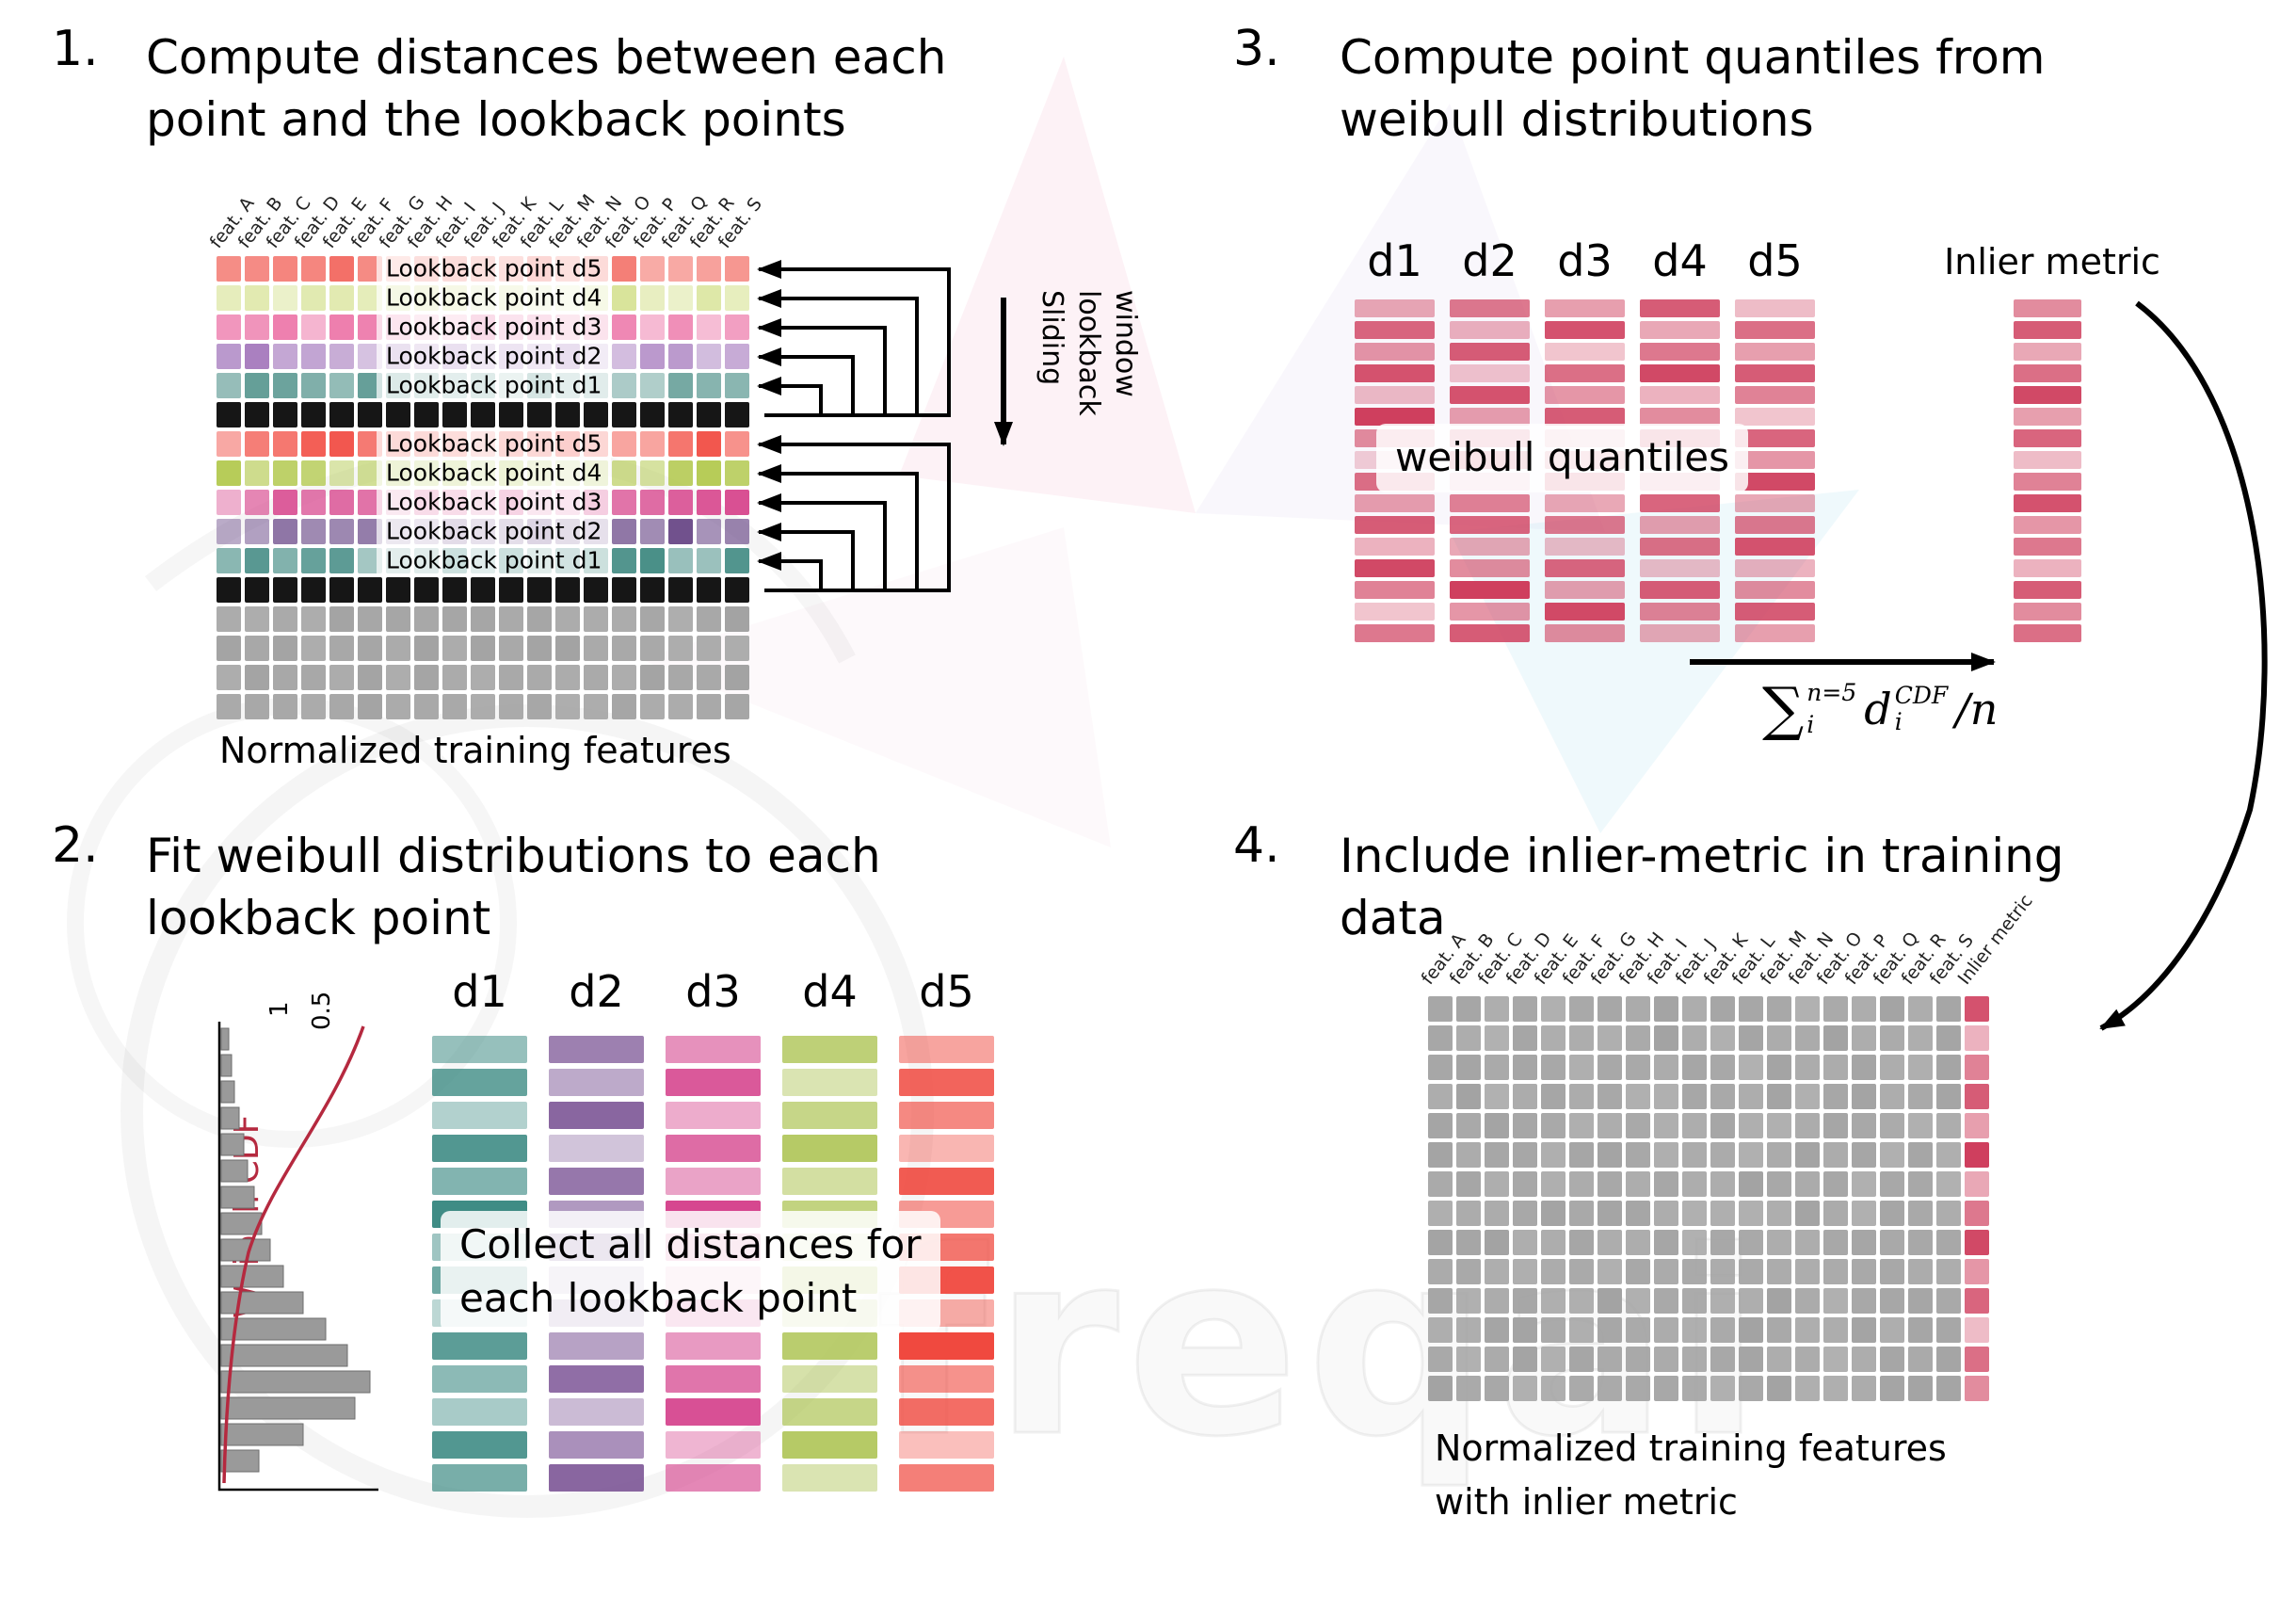 The width and height of the screenshot is (2296, 1597). What do you see at coordinates (2047, 470) in the screenshot?
I see `step3-inlier-column` at bounding box center [2047, 470].